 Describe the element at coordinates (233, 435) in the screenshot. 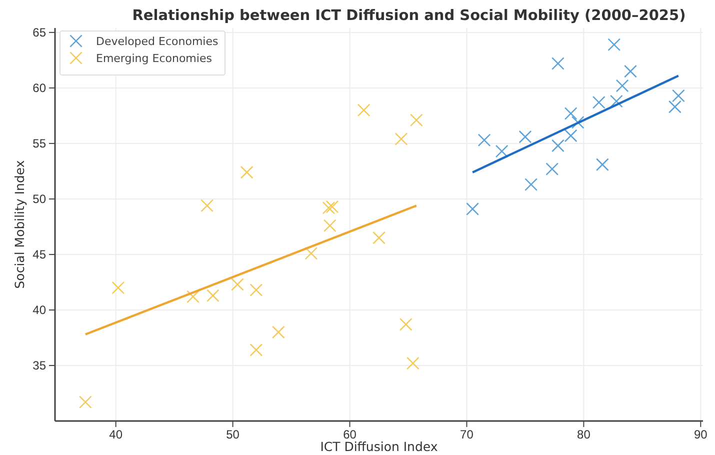

I see `x-tick-label: 50` at that location.